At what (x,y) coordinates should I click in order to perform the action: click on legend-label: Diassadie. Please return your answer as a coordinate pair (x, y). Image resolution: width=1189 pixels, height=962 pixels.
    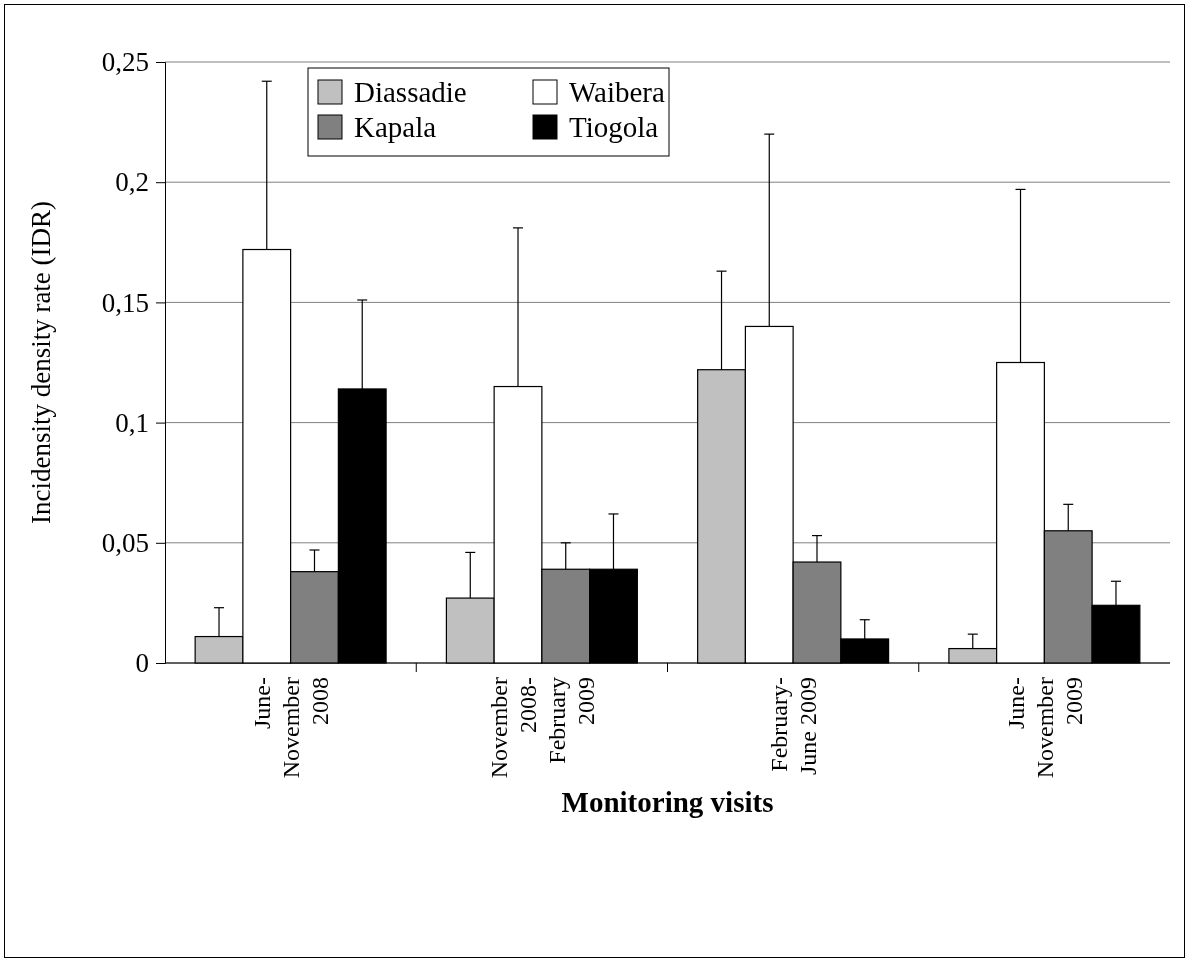
    Looking at the image, I should click on (410, 92).